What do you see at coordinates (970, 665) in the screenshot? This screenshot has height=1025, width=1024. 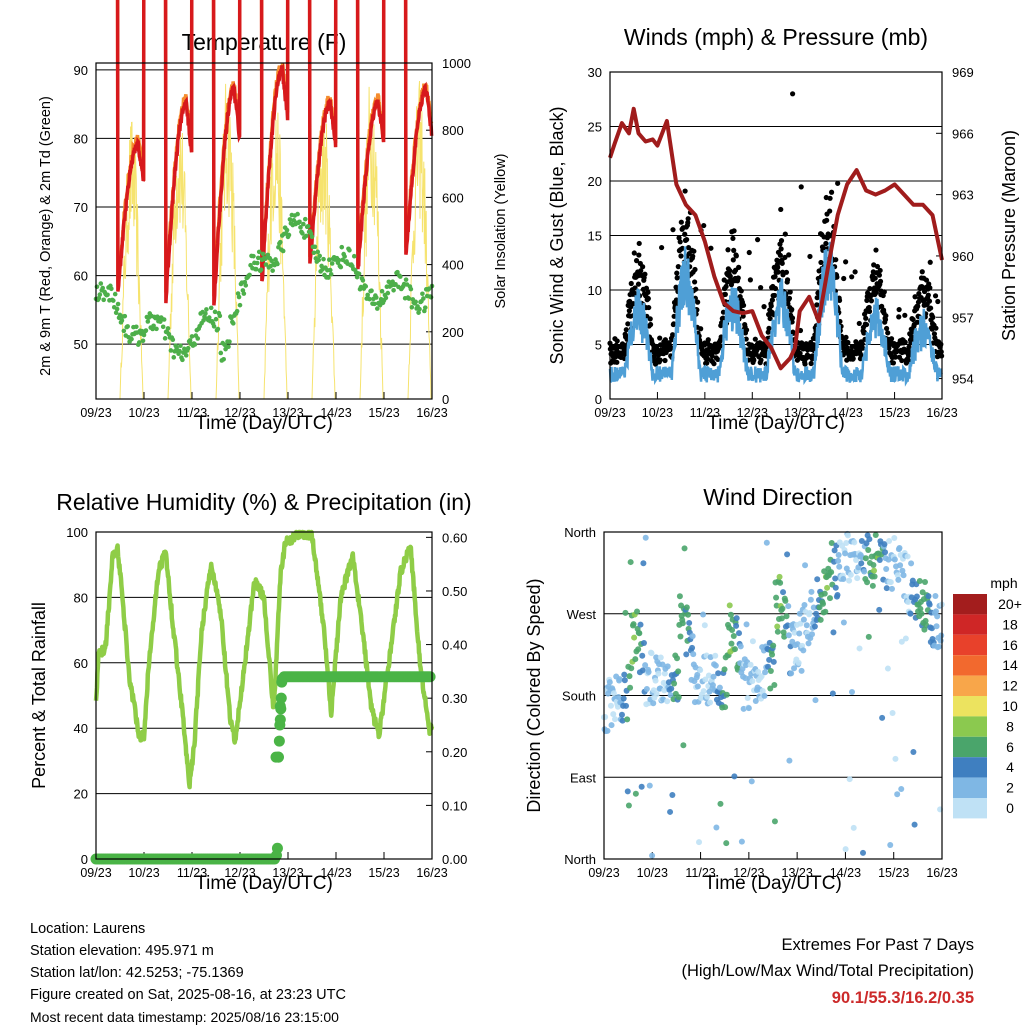 I see `speed-legend-swatch` at bounding box center [970, 665].